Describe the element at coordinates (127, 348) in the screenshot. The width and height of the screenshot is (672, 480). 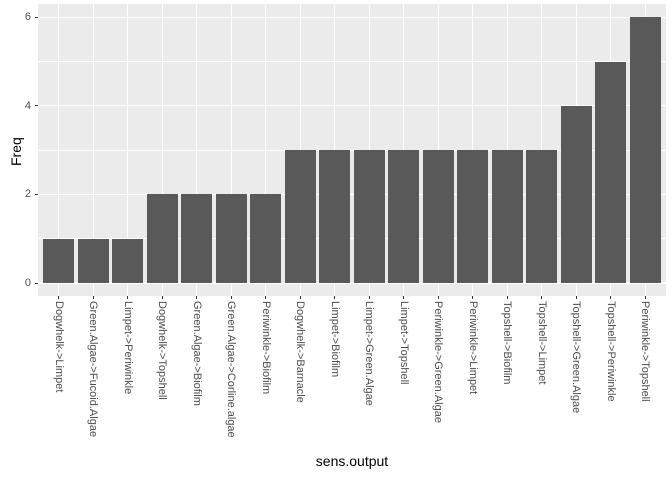
I see `x-tick-label: Limpet->Periwinkle` at that location.